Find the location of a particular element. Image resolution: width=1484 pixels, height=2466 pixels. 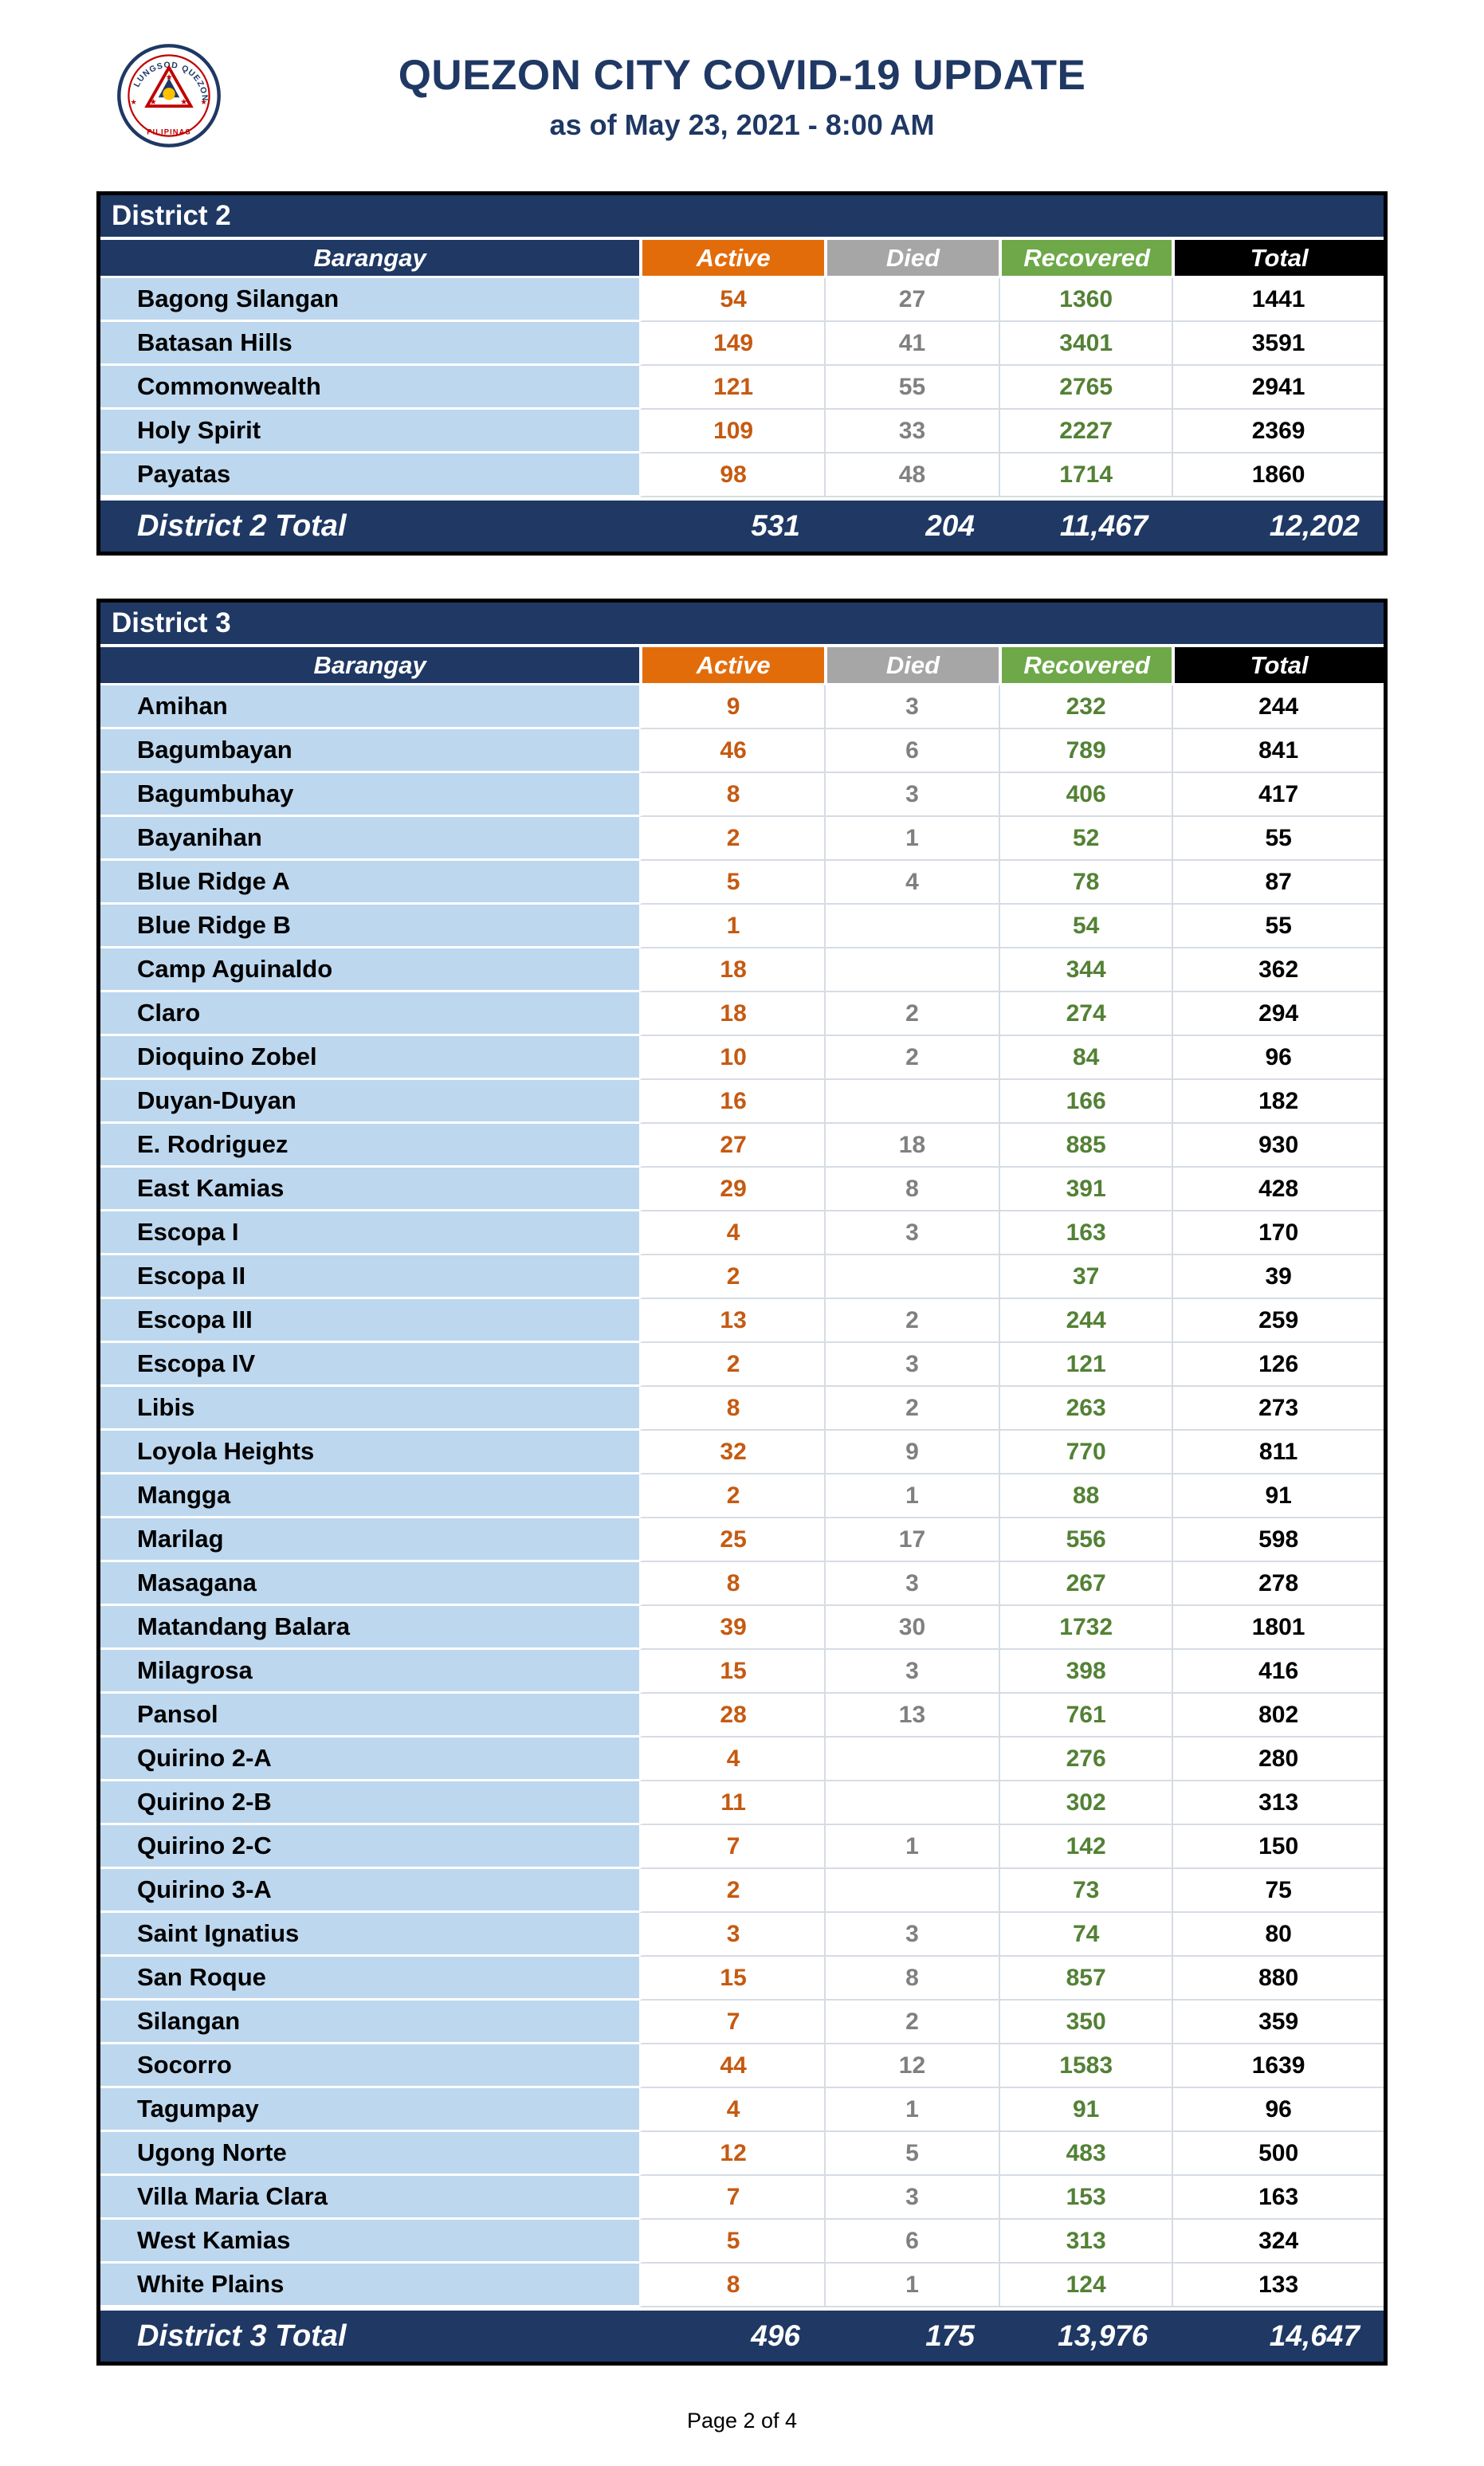

barangay-name: Quirino 3-A is located at coordinates (370, 1891).